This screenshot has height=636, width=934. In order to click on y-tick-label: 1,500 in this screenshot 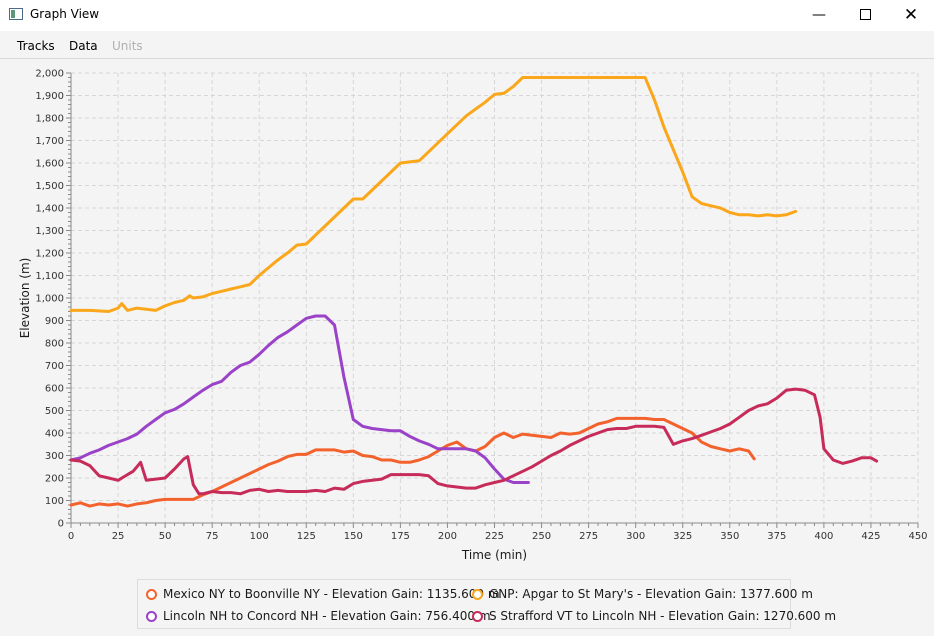, I will do `click(49, 186)`.